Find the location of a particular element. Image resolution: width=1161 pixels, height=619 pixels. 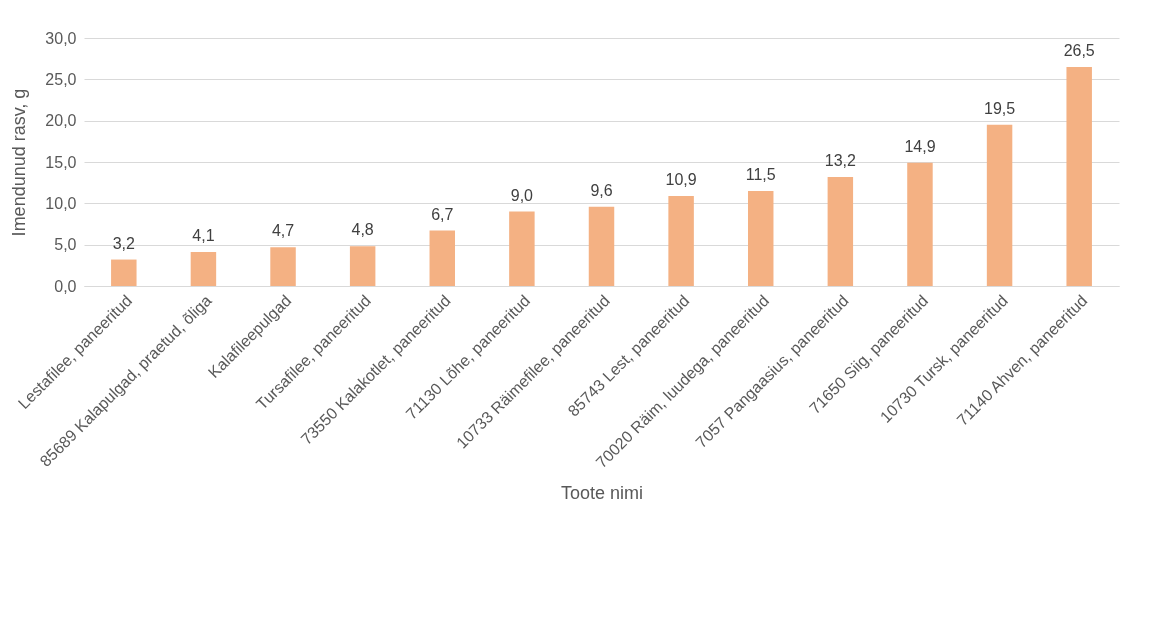

y-axis-title: Imendunud rasv, g is located at coordinates (19, 162).